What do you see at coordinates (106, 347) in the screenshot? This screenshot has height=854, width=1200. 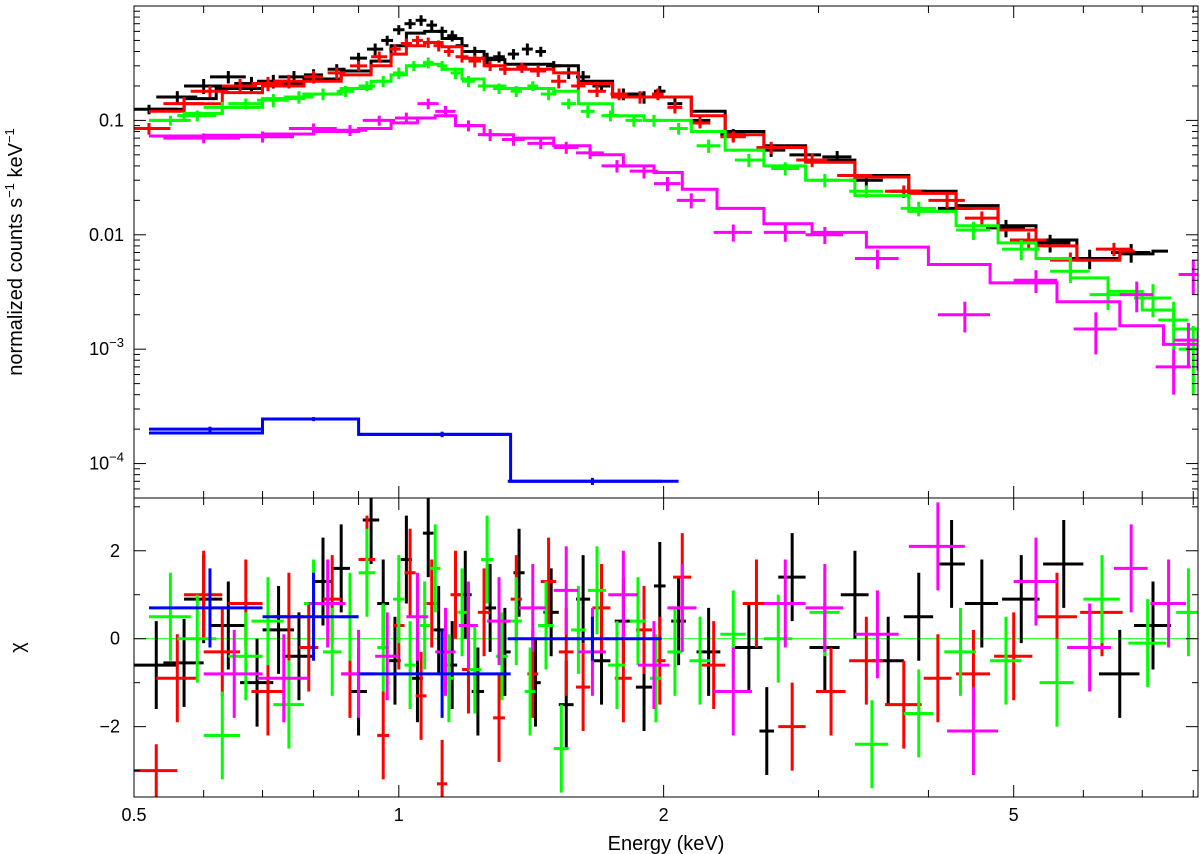 I see `y-tick-label-2: 10⁻³` at bounding box center [106, 347].